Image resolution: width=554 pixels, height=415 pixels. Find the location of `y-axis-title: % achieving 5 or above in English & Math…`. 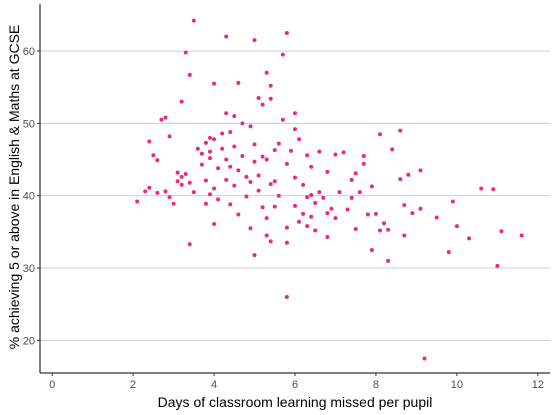

y-axis-title: % achieving 5 or above in English & Math… is located at coordinates (14, 187).